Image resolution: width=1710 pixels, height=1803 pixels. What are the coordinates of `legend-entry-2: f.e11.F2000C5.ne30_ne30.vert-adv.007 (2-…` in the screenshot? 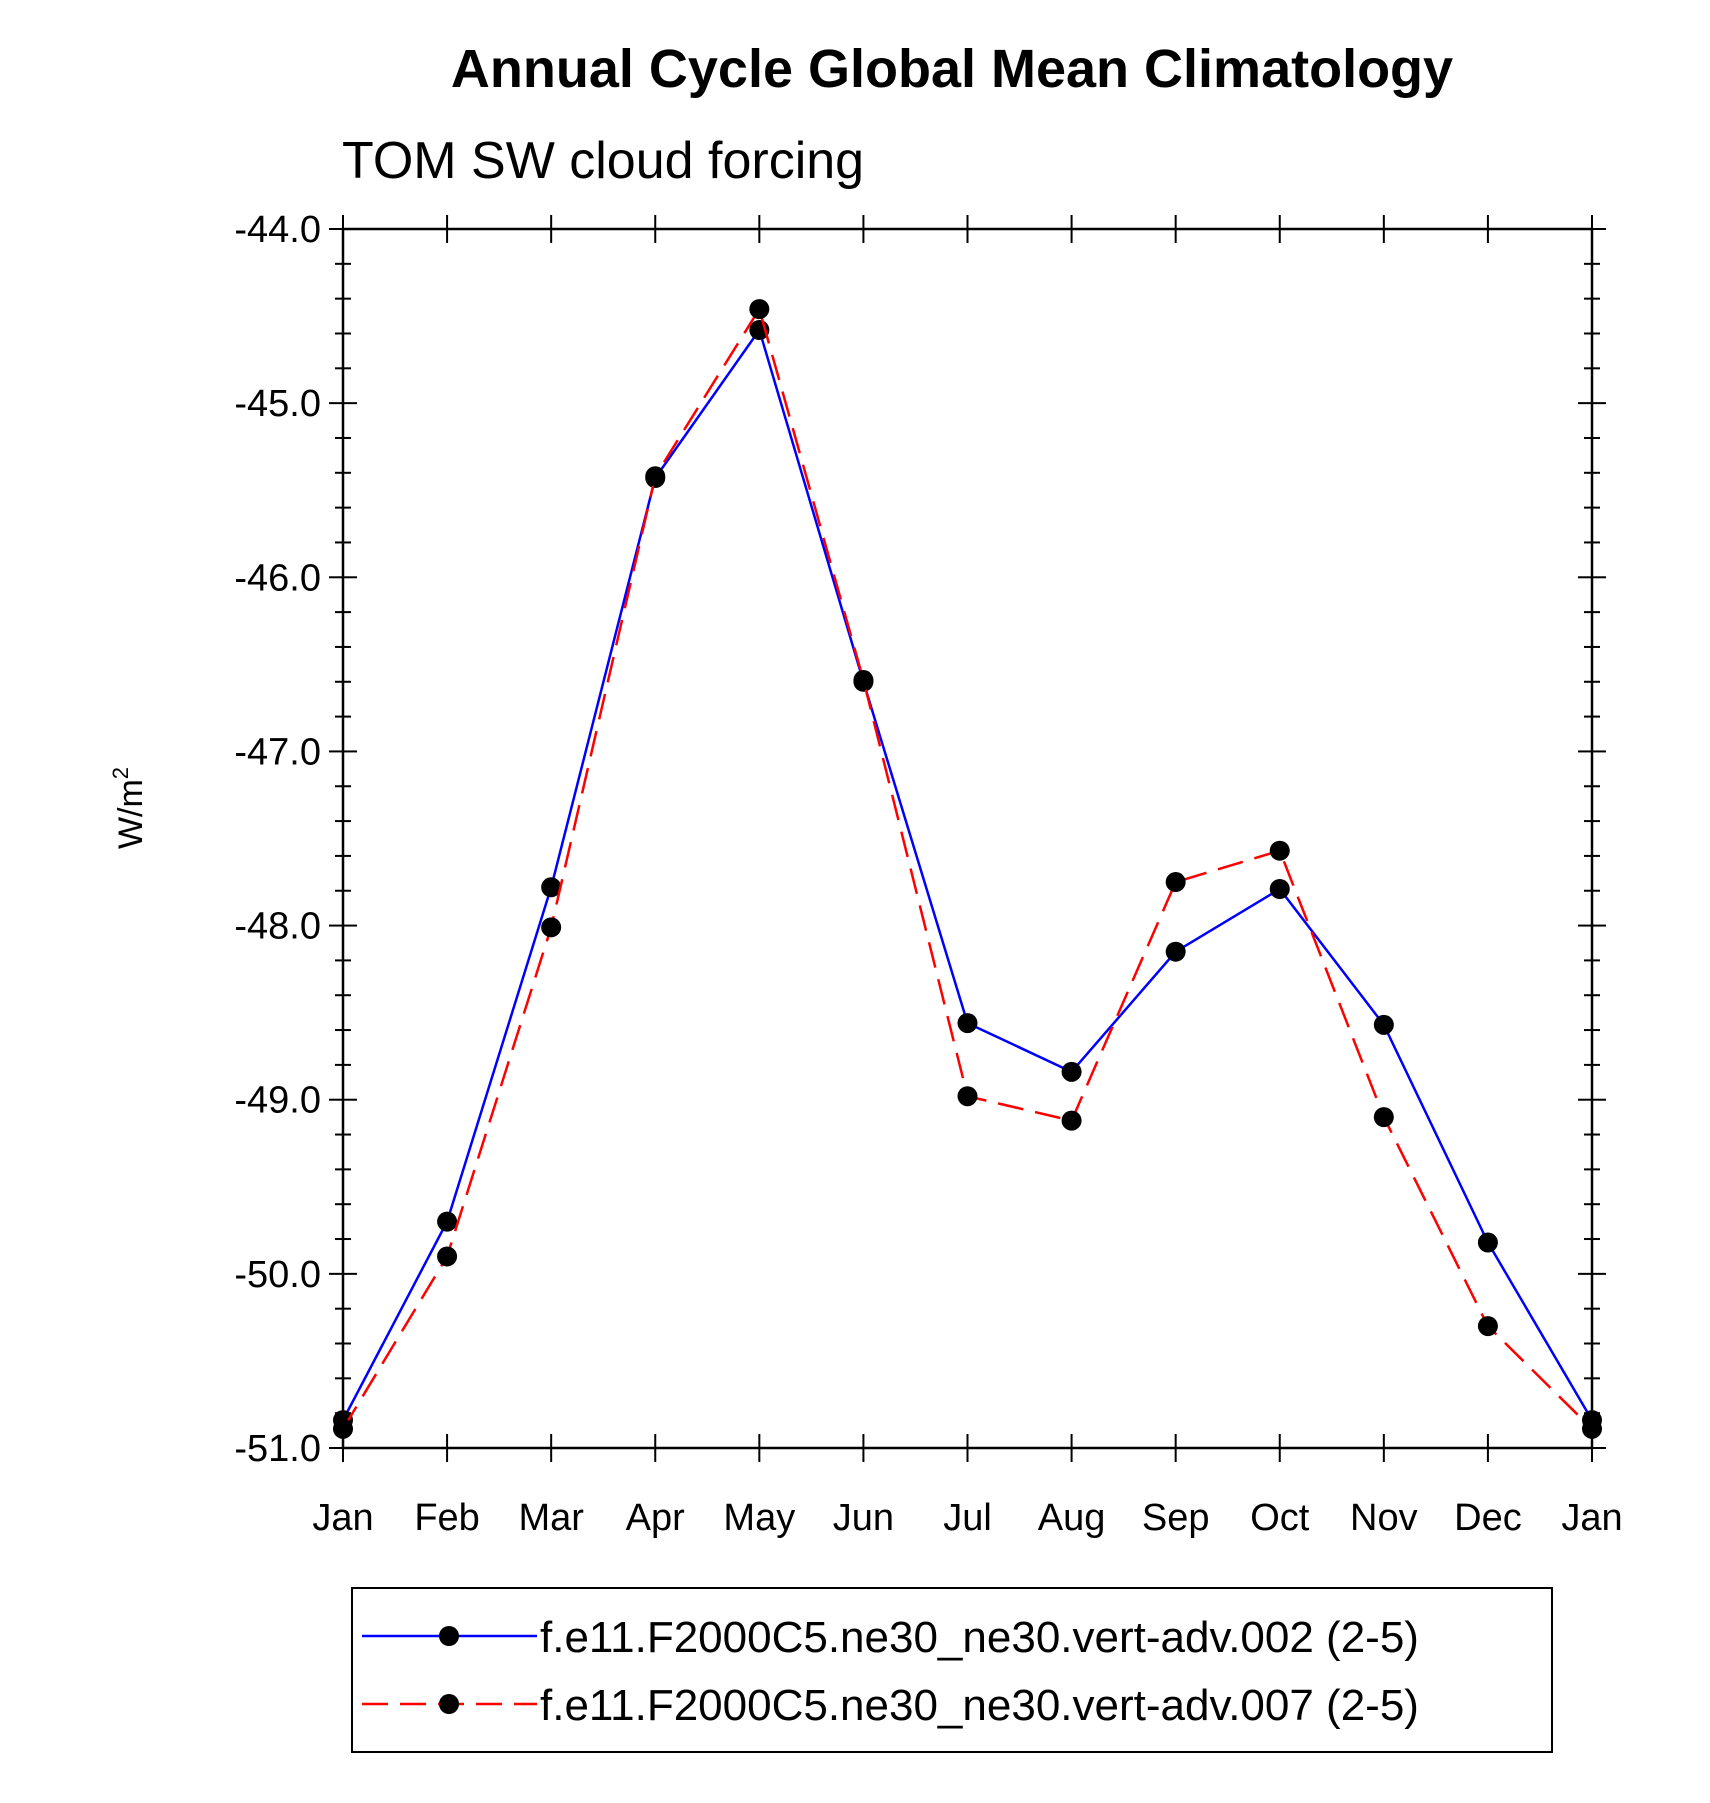 It's located at (890, 1705).